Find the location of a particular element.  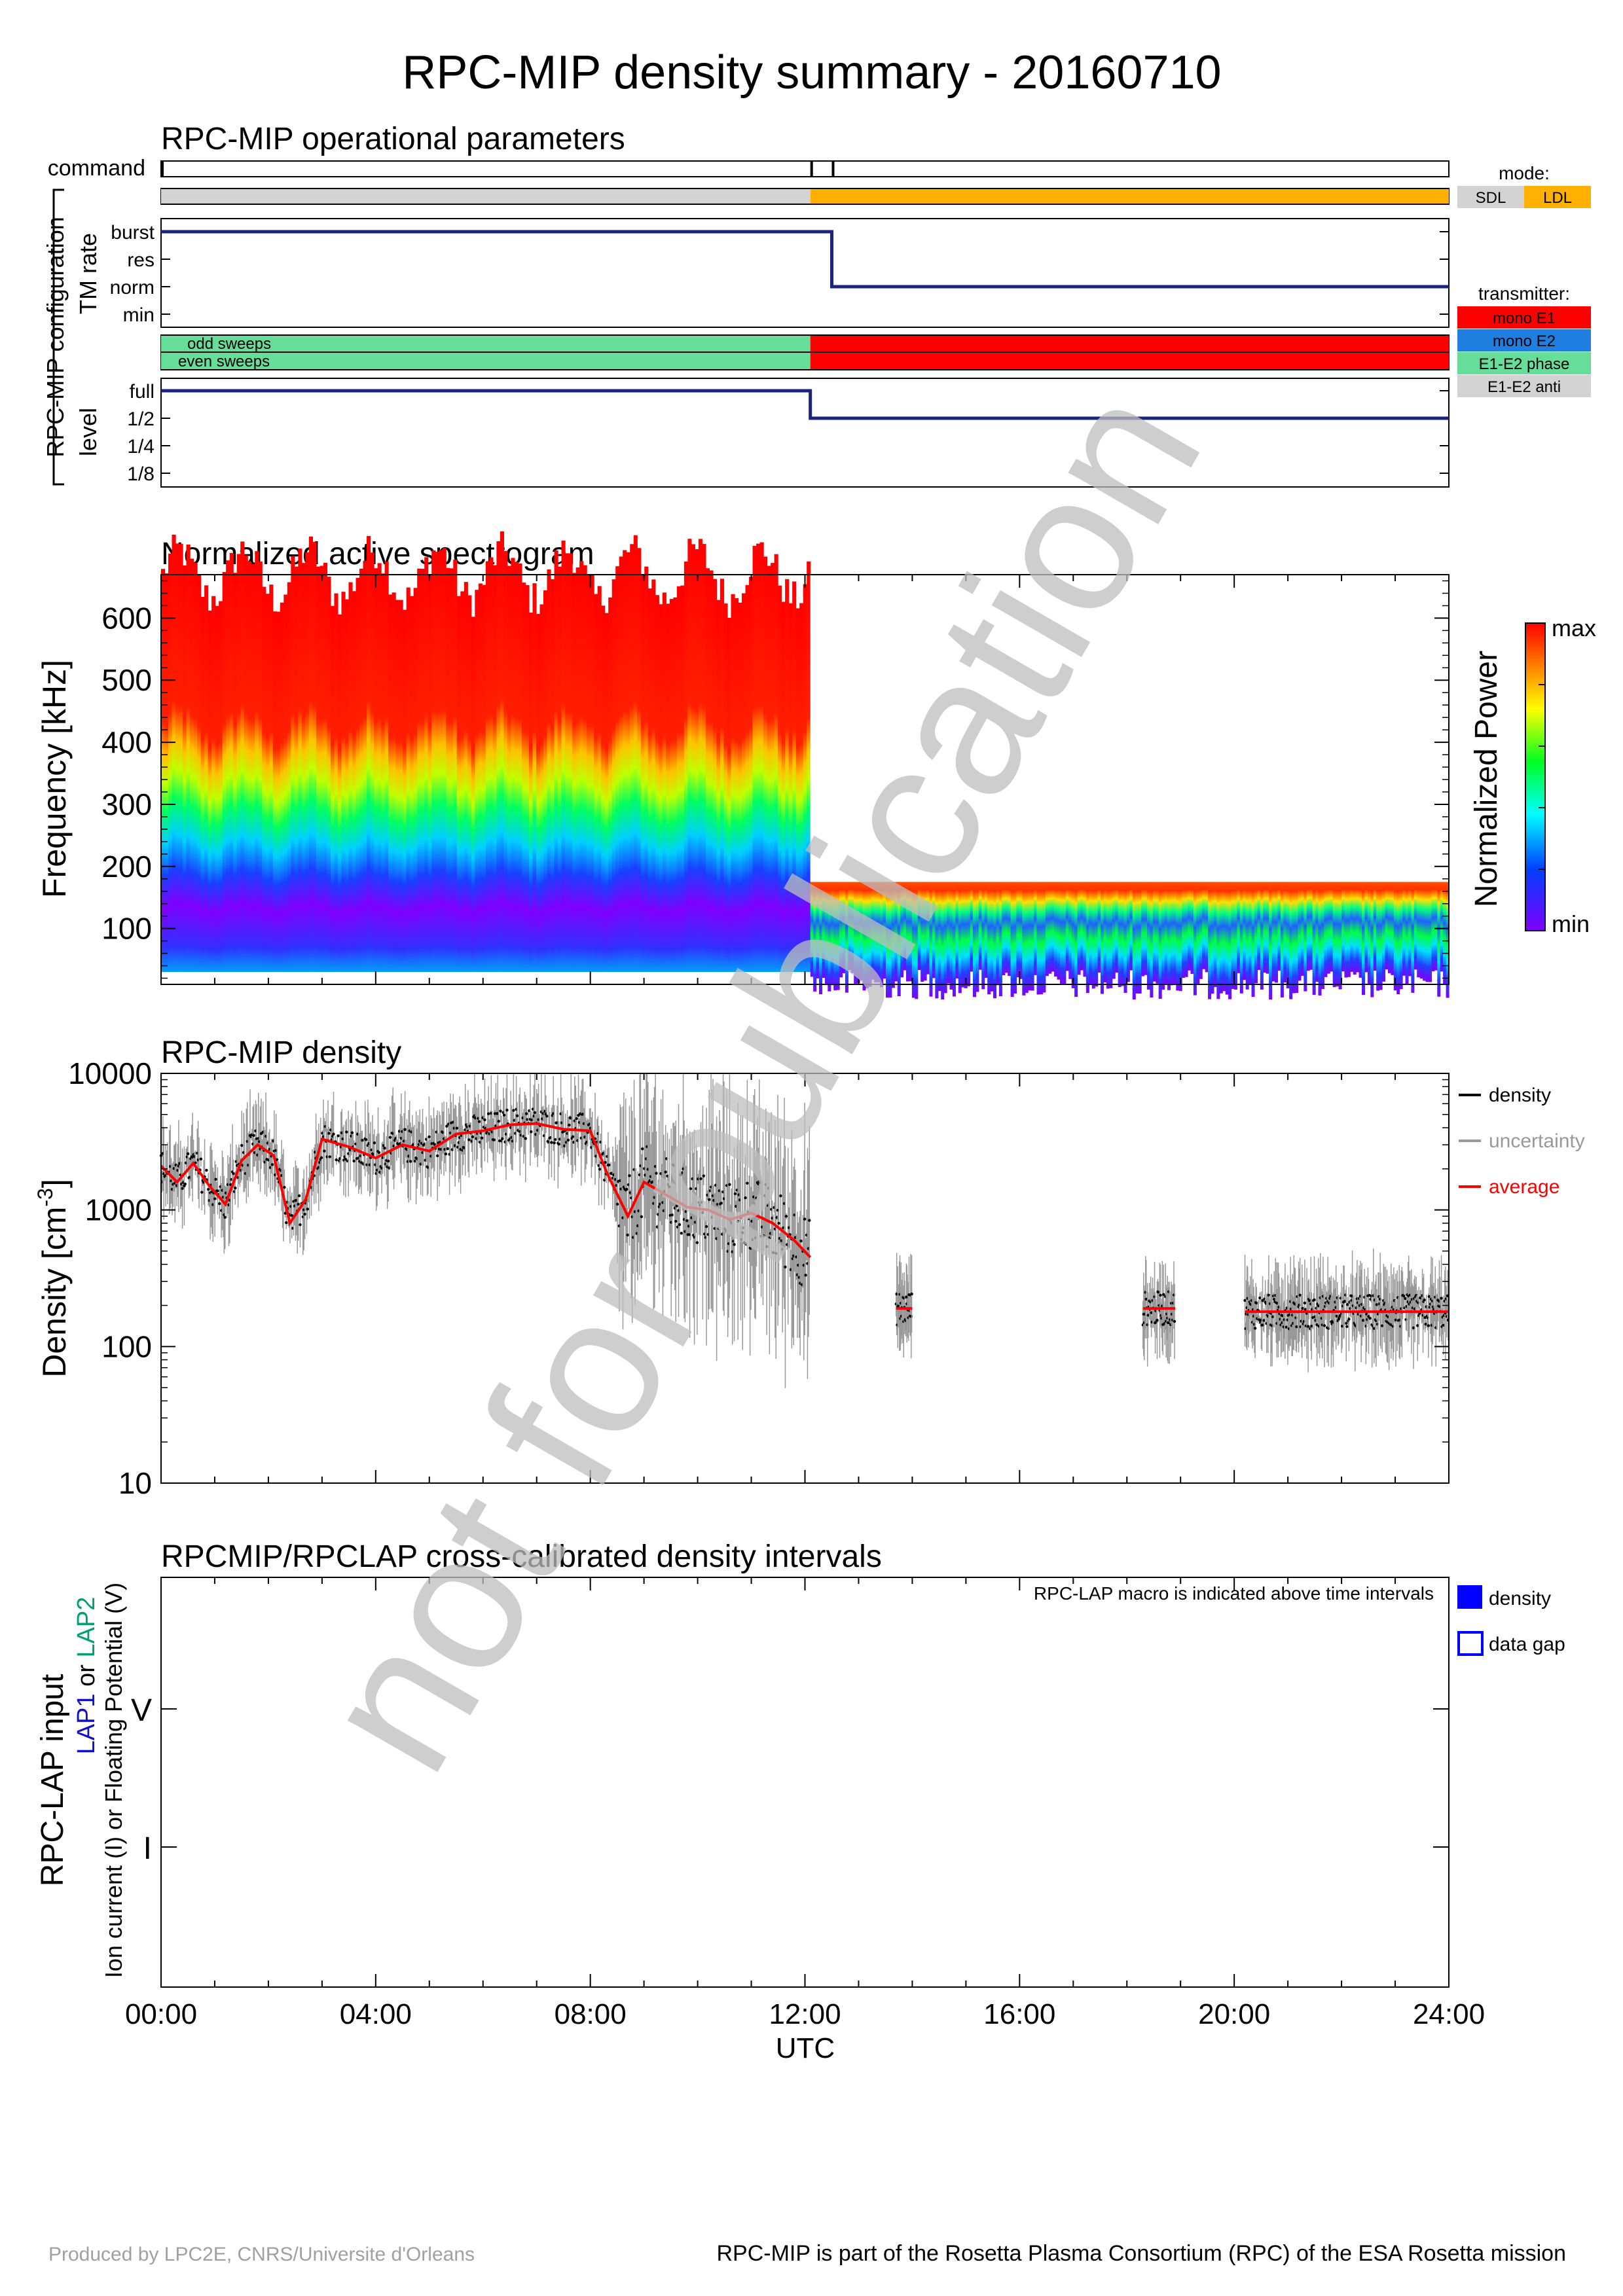

mode-segments is located at coordinates (805, 196).